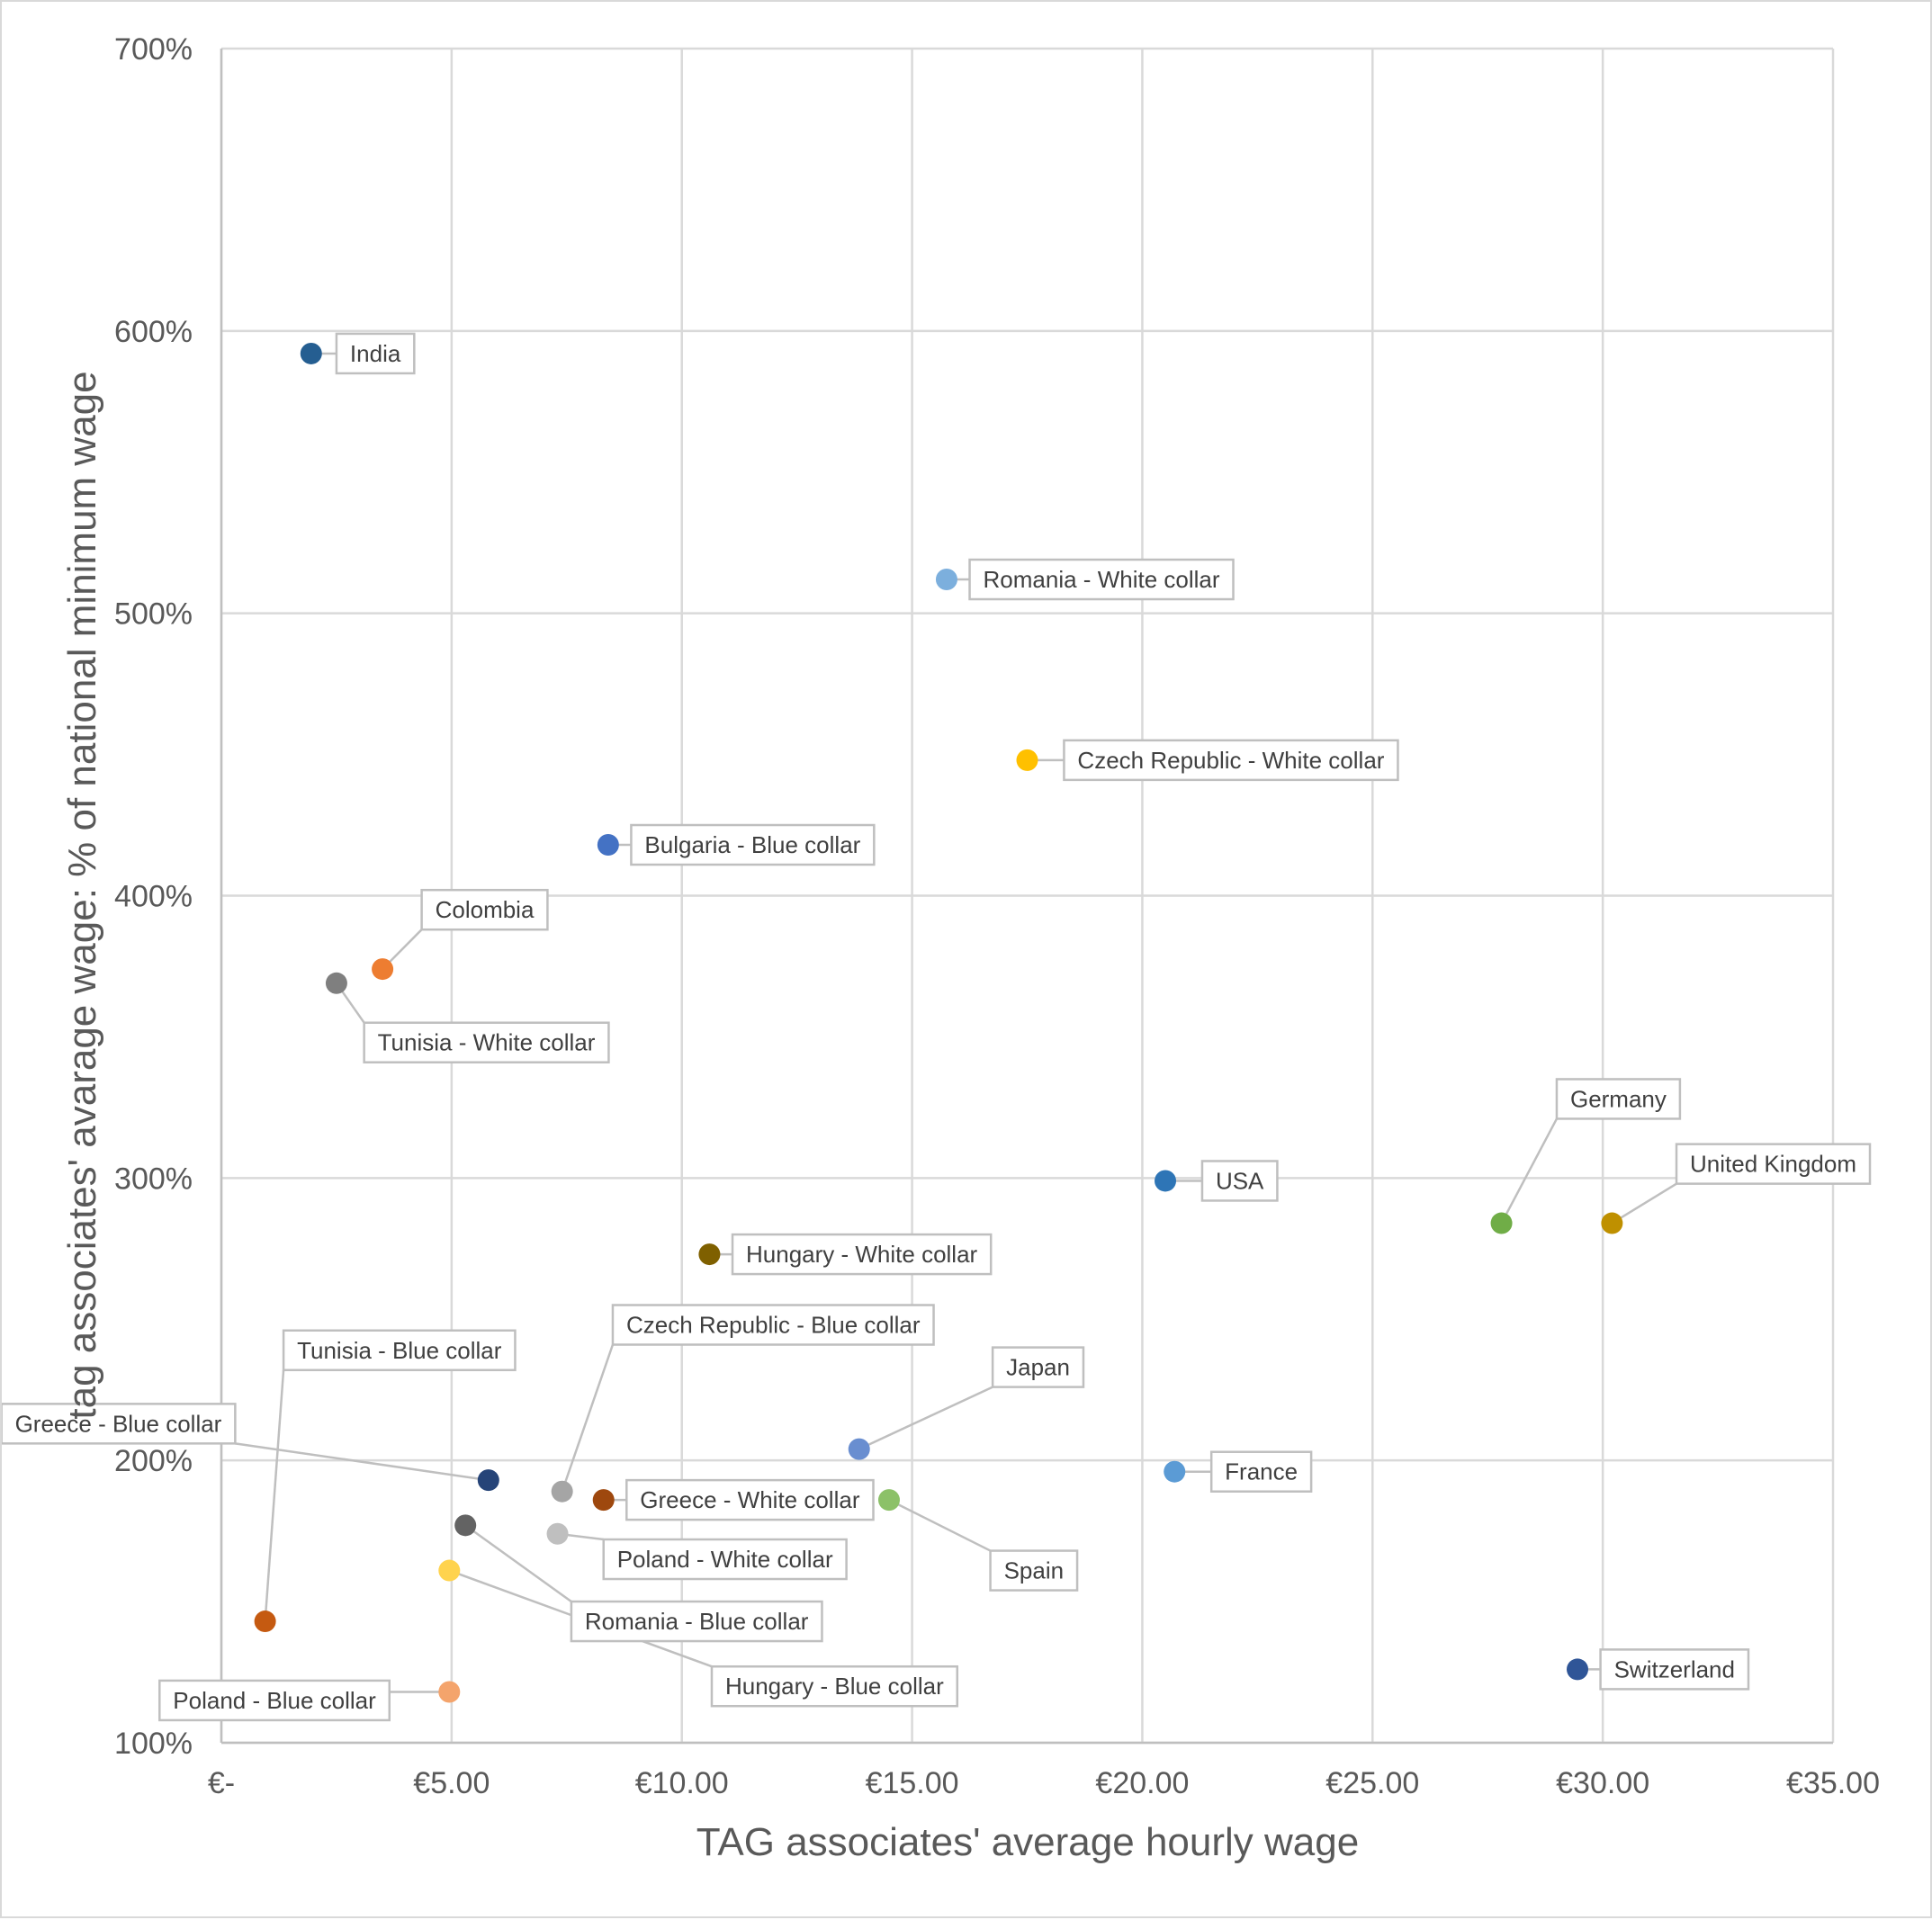  I want to click on data-point-bulgaria-blue-collar, so click(608, 845).